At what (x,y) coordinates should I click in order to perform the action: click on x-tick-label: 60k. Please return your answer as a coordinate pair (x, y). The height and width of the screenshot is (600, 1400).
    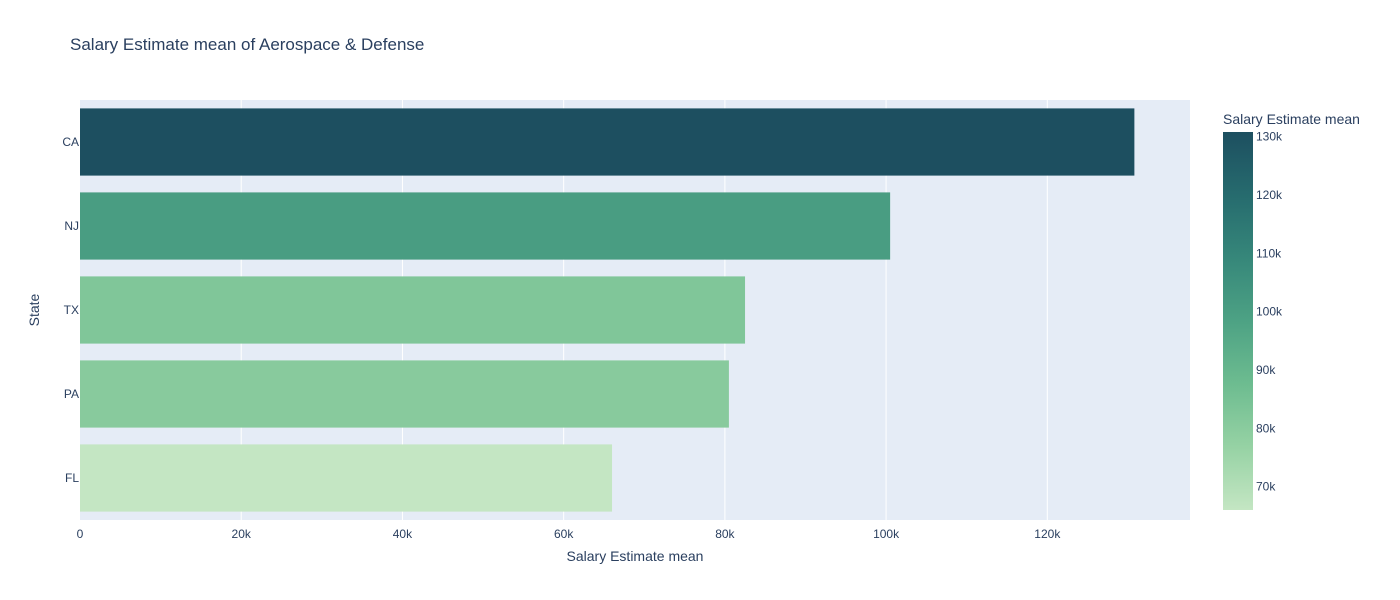
    Looking at the image, I should click on (564, 534).